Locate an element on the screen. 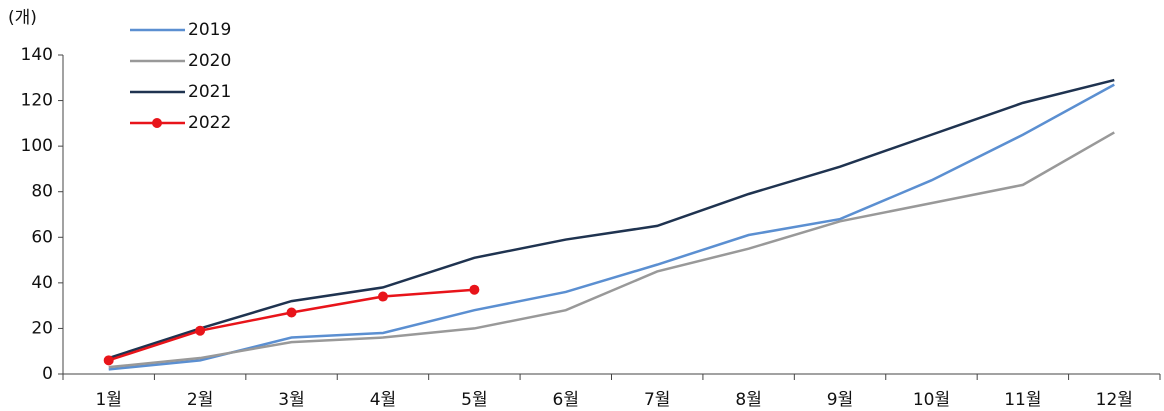 This screenshot has height=411, width=1164. y-tick-label: 20 is located at coordinates (42, 328).